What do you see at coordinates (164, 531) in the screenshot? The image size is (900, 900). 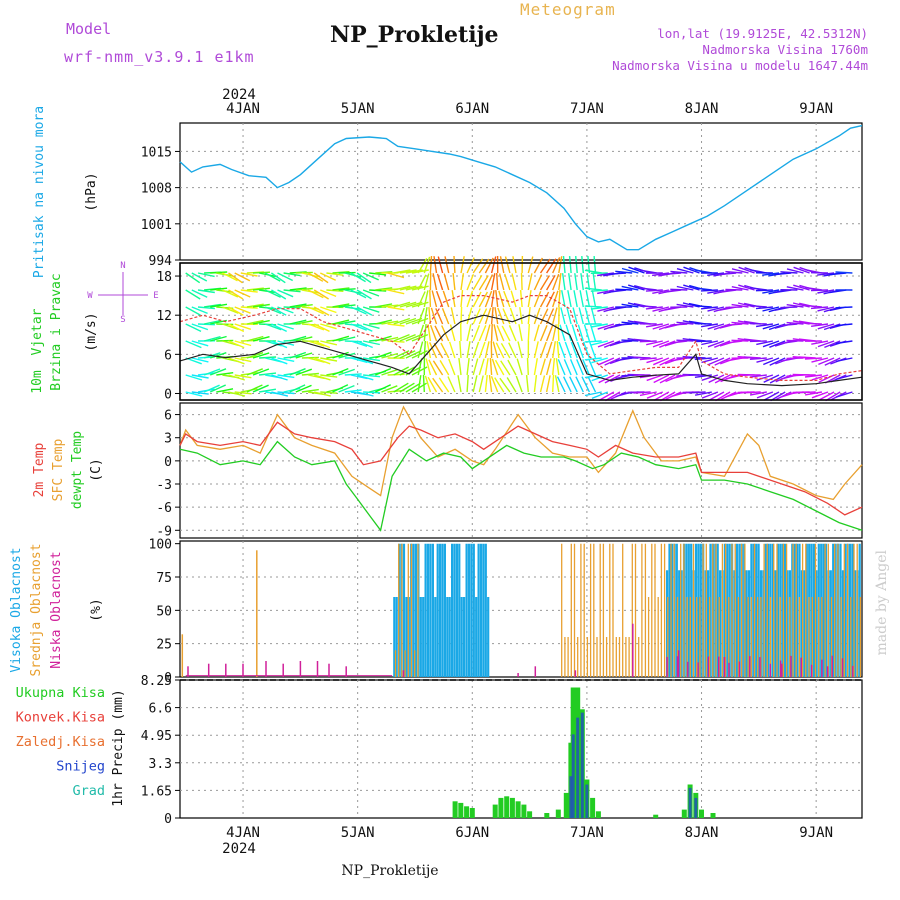 I see `y-tick-label: -9` at bounding box center [164, 531].